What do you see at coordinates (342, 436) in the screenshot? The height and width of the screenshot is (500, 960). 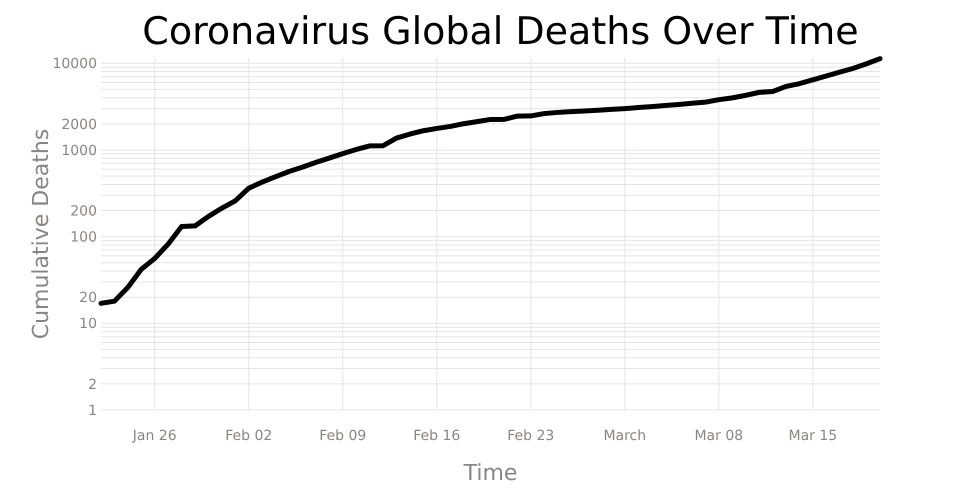 I see `x-tick-label: Feb 09` at bounding box center [342, 436].